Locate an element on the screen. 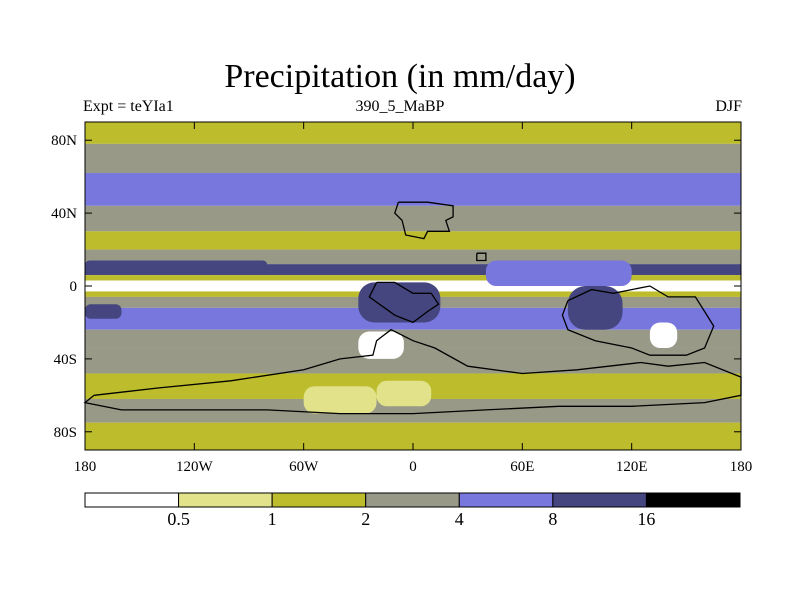 This screenshot has height=600, width=800. wet-center-east is located at coordinates (595, 308).